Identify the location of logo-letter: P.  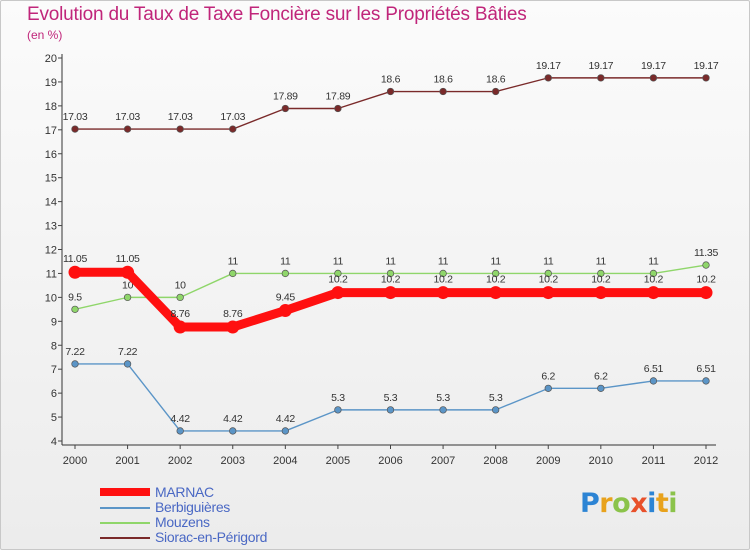
(590, 503).